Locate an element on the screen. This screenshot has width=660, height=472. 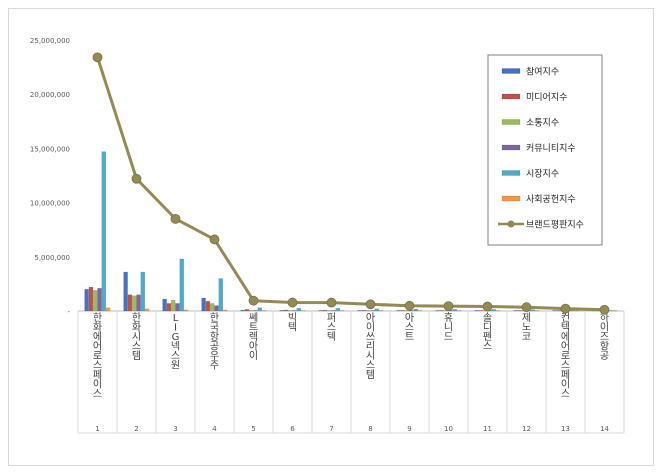
legend-marker-swatch is located at coordinates (511, 224).